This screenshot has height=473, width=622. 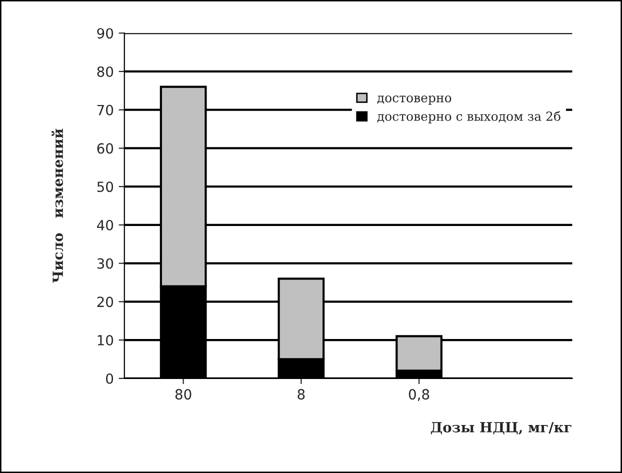 I want to click on x-axis-title: Дозы НДЦ, мг/кг, so click(x=501, y=428).